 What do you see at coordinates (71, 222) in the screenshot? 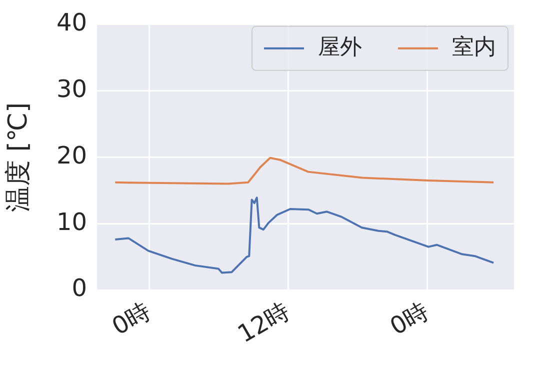
I see `y-tick-label: 10` at bounding box center [71, 222].